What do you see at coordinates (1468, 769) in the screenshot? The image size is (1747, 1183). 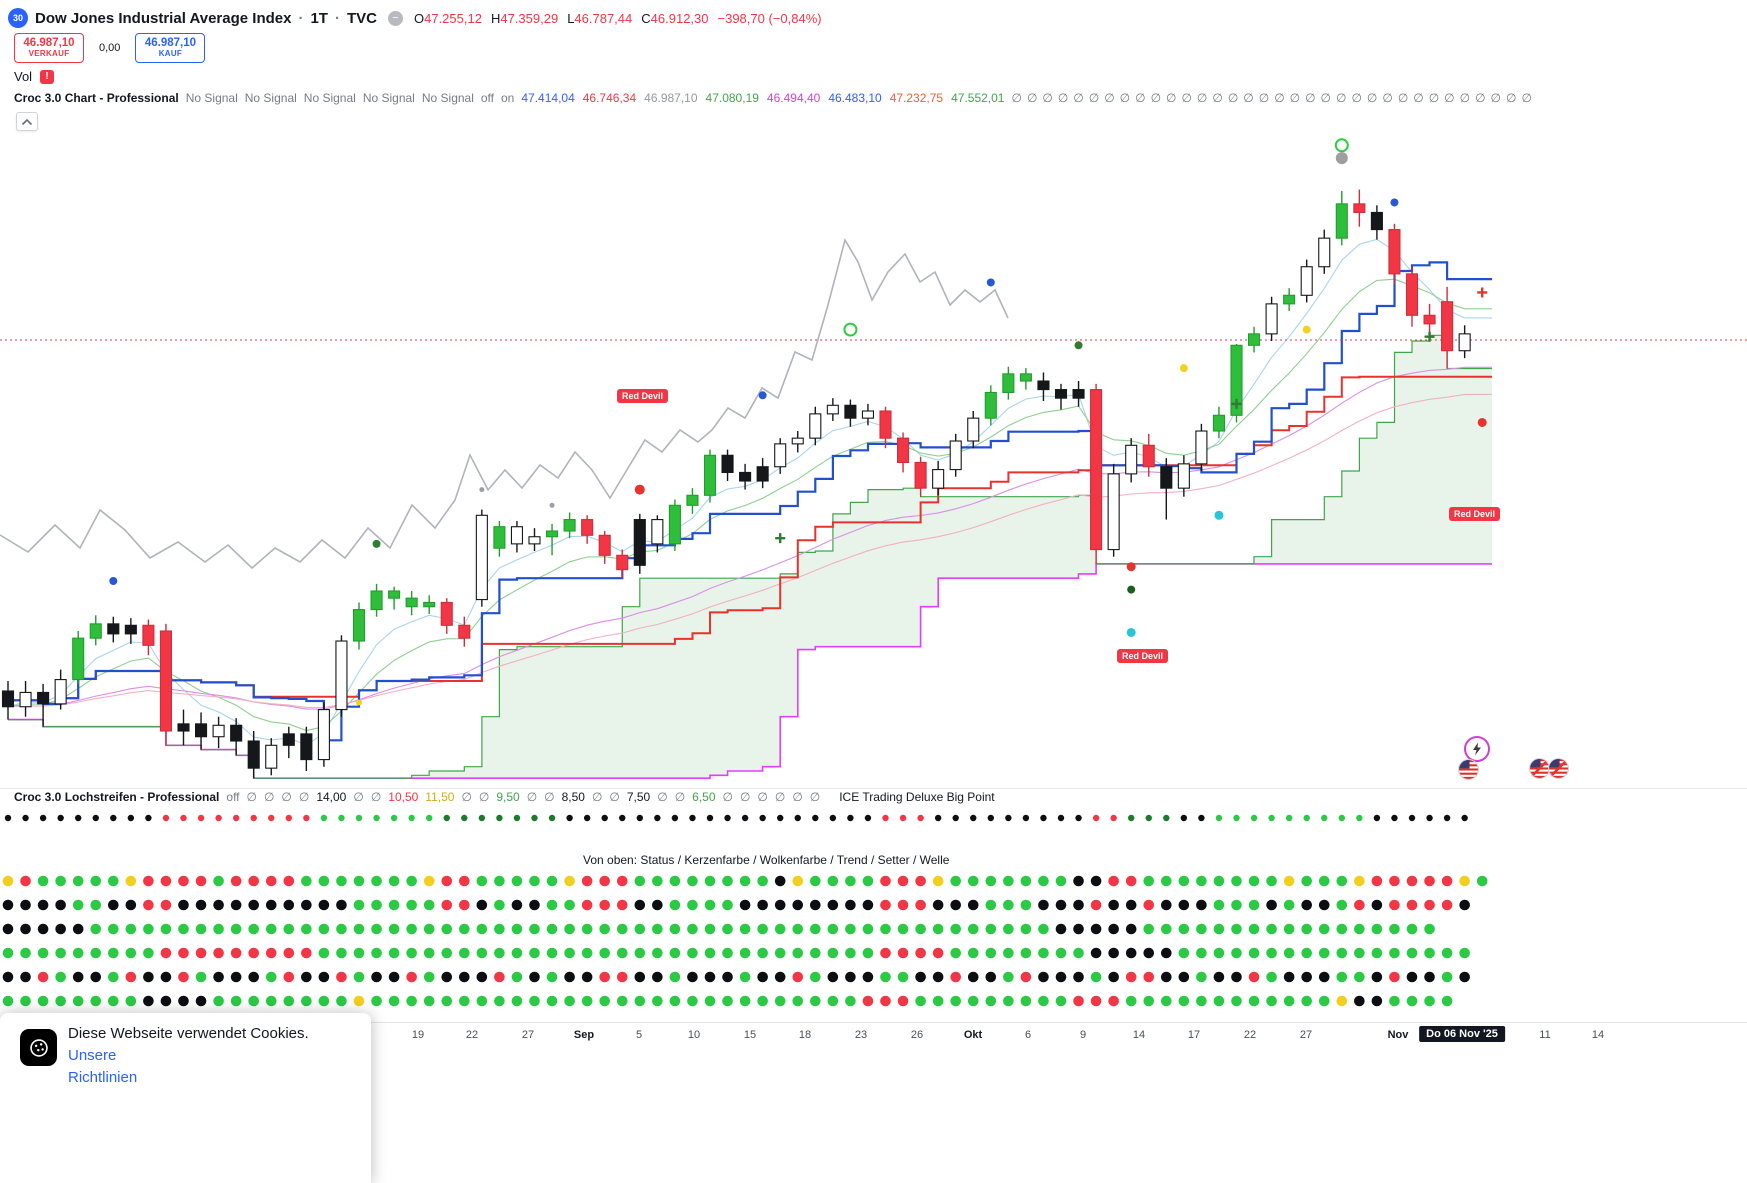 I see `us-flag-icon` at bounding box center [1468, 769].